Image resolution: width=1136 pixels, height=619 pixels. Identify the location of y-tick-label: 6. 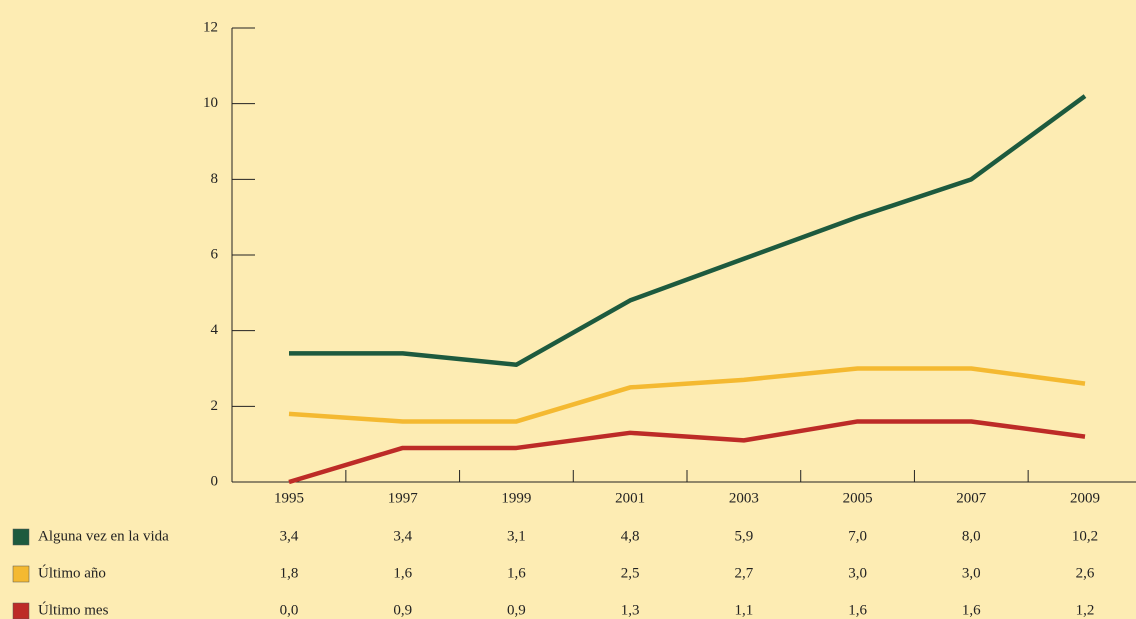
(215, 254).